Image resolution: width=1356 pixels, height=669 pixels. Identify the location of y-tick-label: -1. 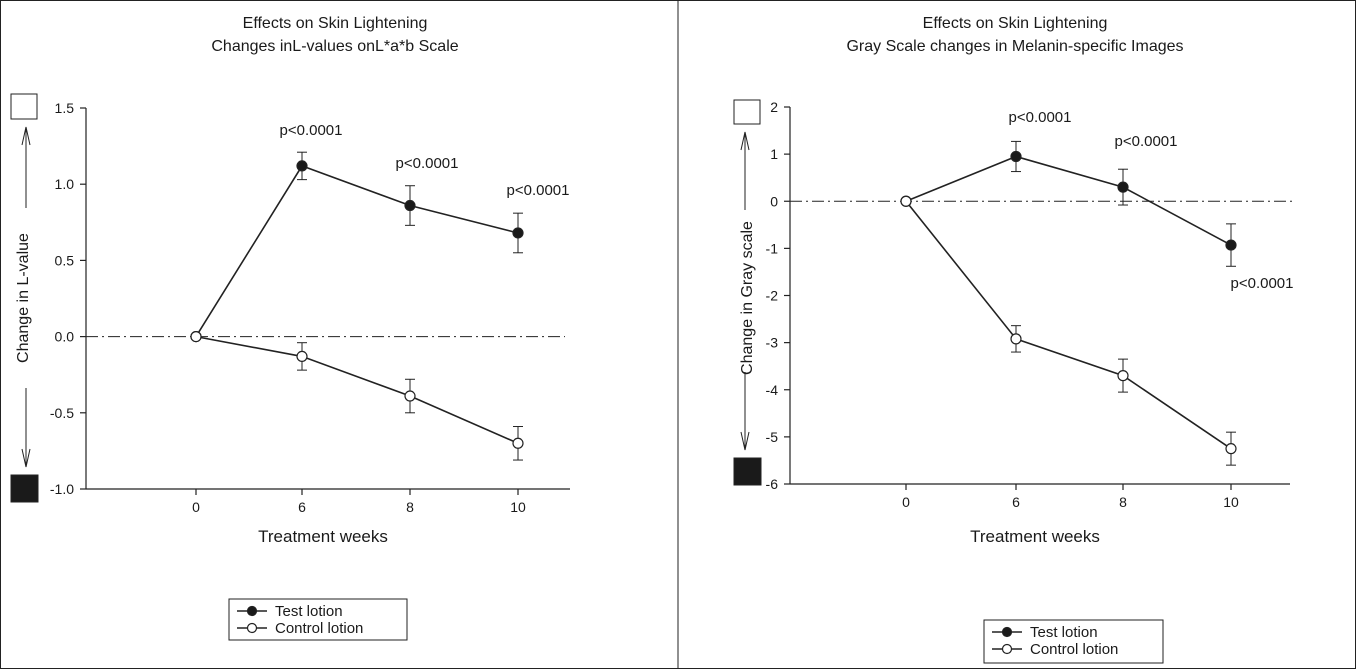
(772, 248).